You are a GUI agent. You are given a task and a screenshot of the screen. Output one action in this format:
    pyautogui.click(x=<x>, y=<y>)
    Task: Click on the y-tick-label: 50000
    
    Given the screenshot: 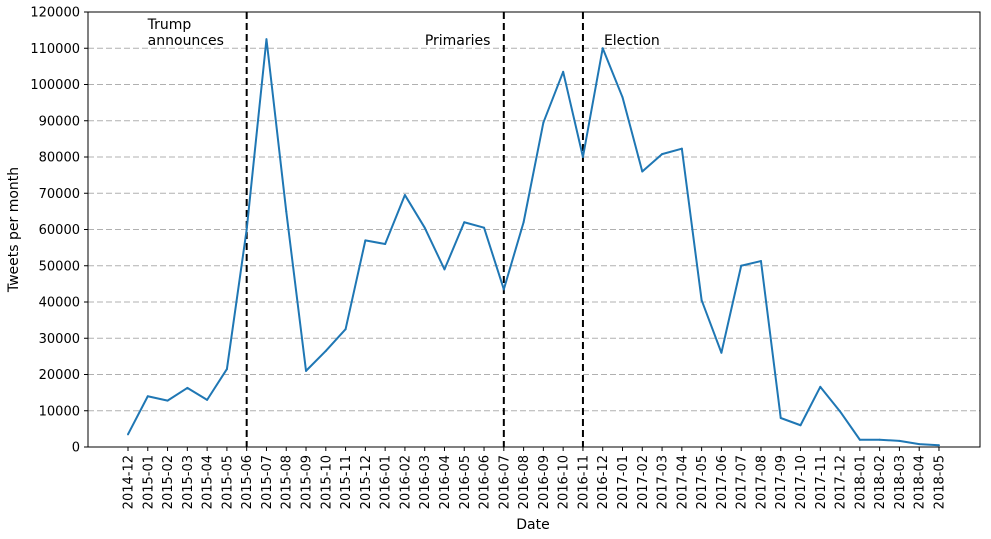 What is the action you would take?
    pyautogui.click(x=59, y=266)
    